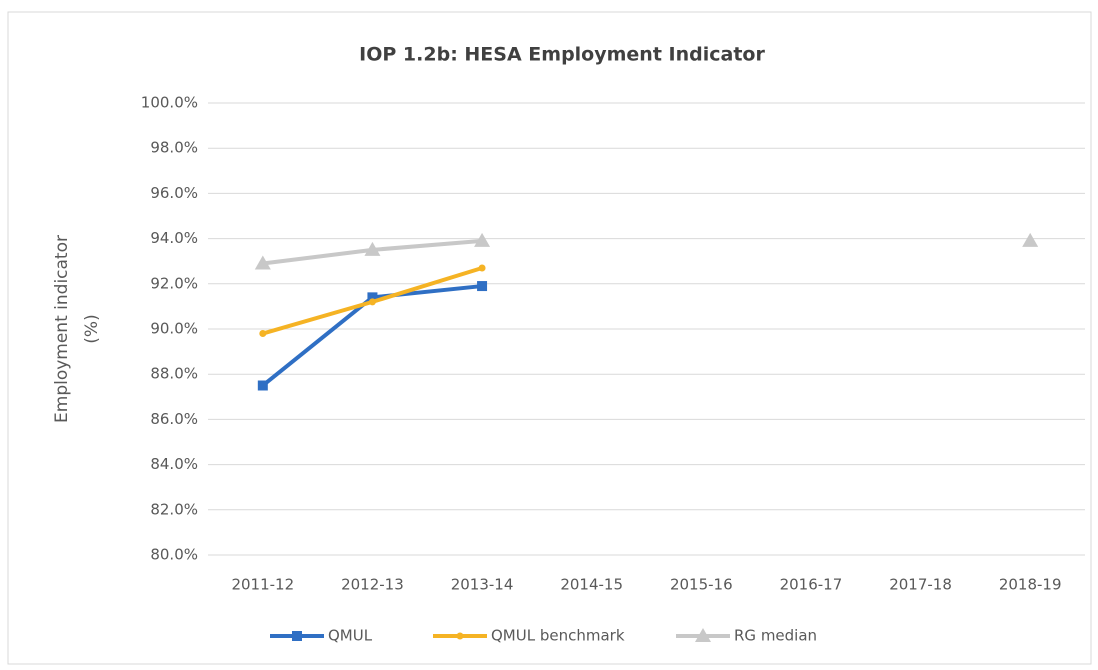 Image resolution: width=1098 pixels, height=670 pixels. I want to click on x-tick-label: 2018-19, so click(1030, 585).